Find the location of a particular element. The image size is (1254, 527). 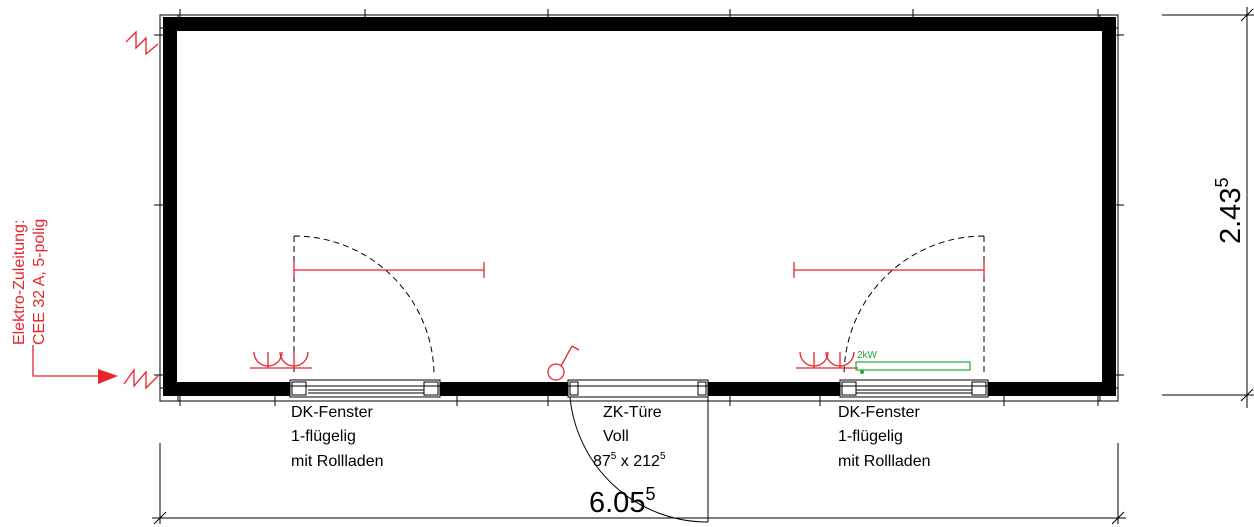

width-dimension-line is located at coordinates (639, 484).